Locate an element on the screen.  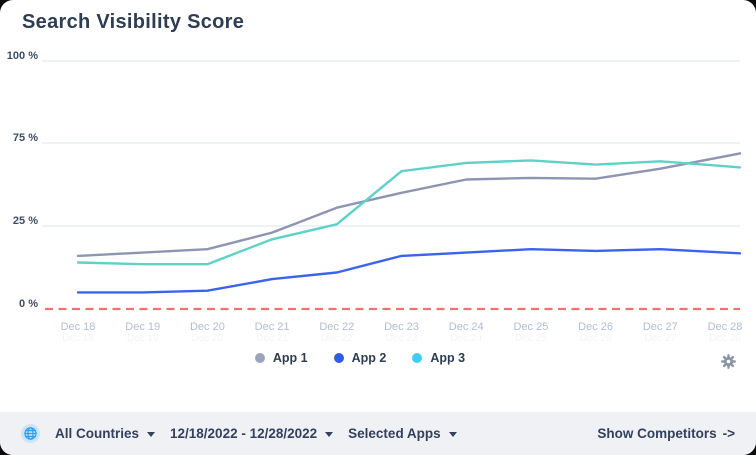
x-axis-sublabel: Dec 22 is located at coordinates (337, 338).